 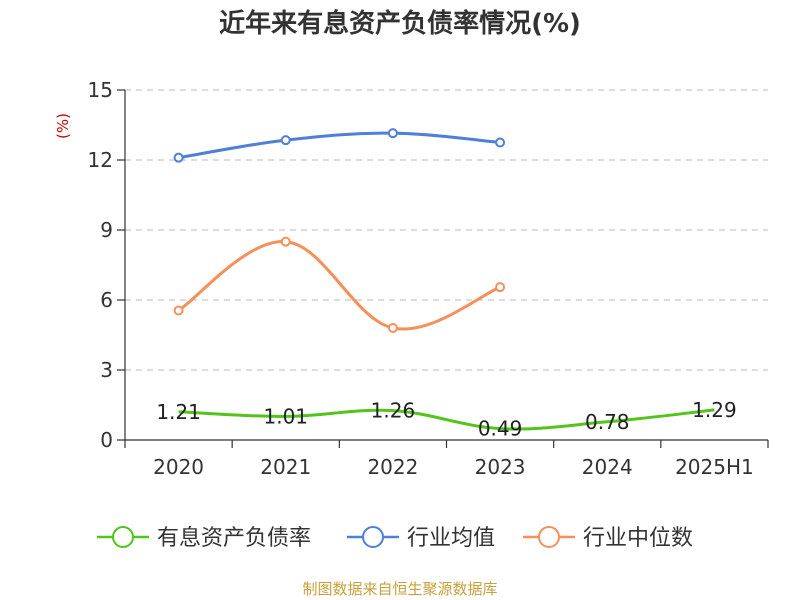 What do you see at coordinates (100, 160) in the screenshot?
I see `y-tick-label: 12` at bounding box center [100, 160].